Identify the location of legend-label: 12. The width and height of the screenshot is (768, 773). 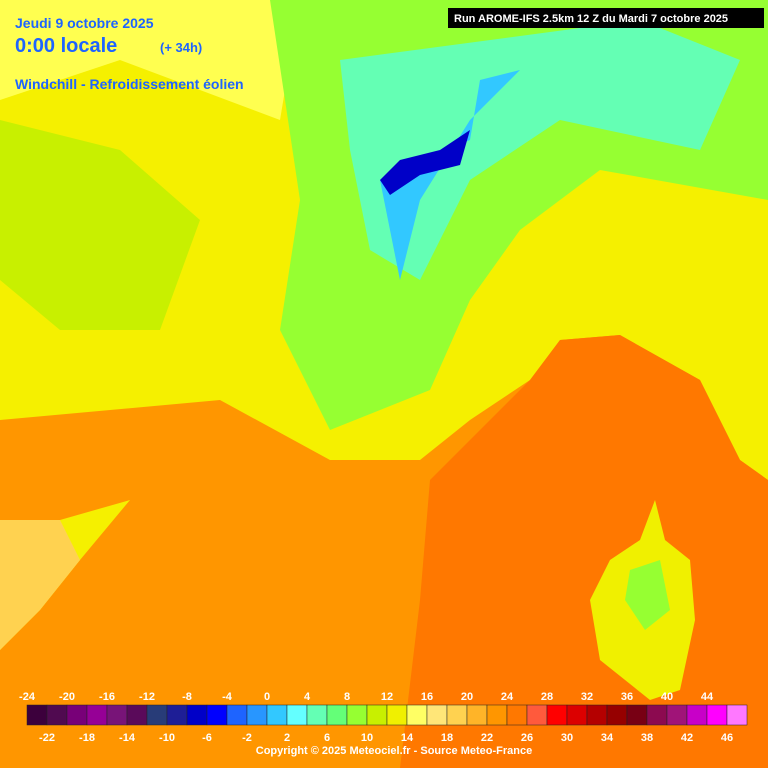
(387, 697).